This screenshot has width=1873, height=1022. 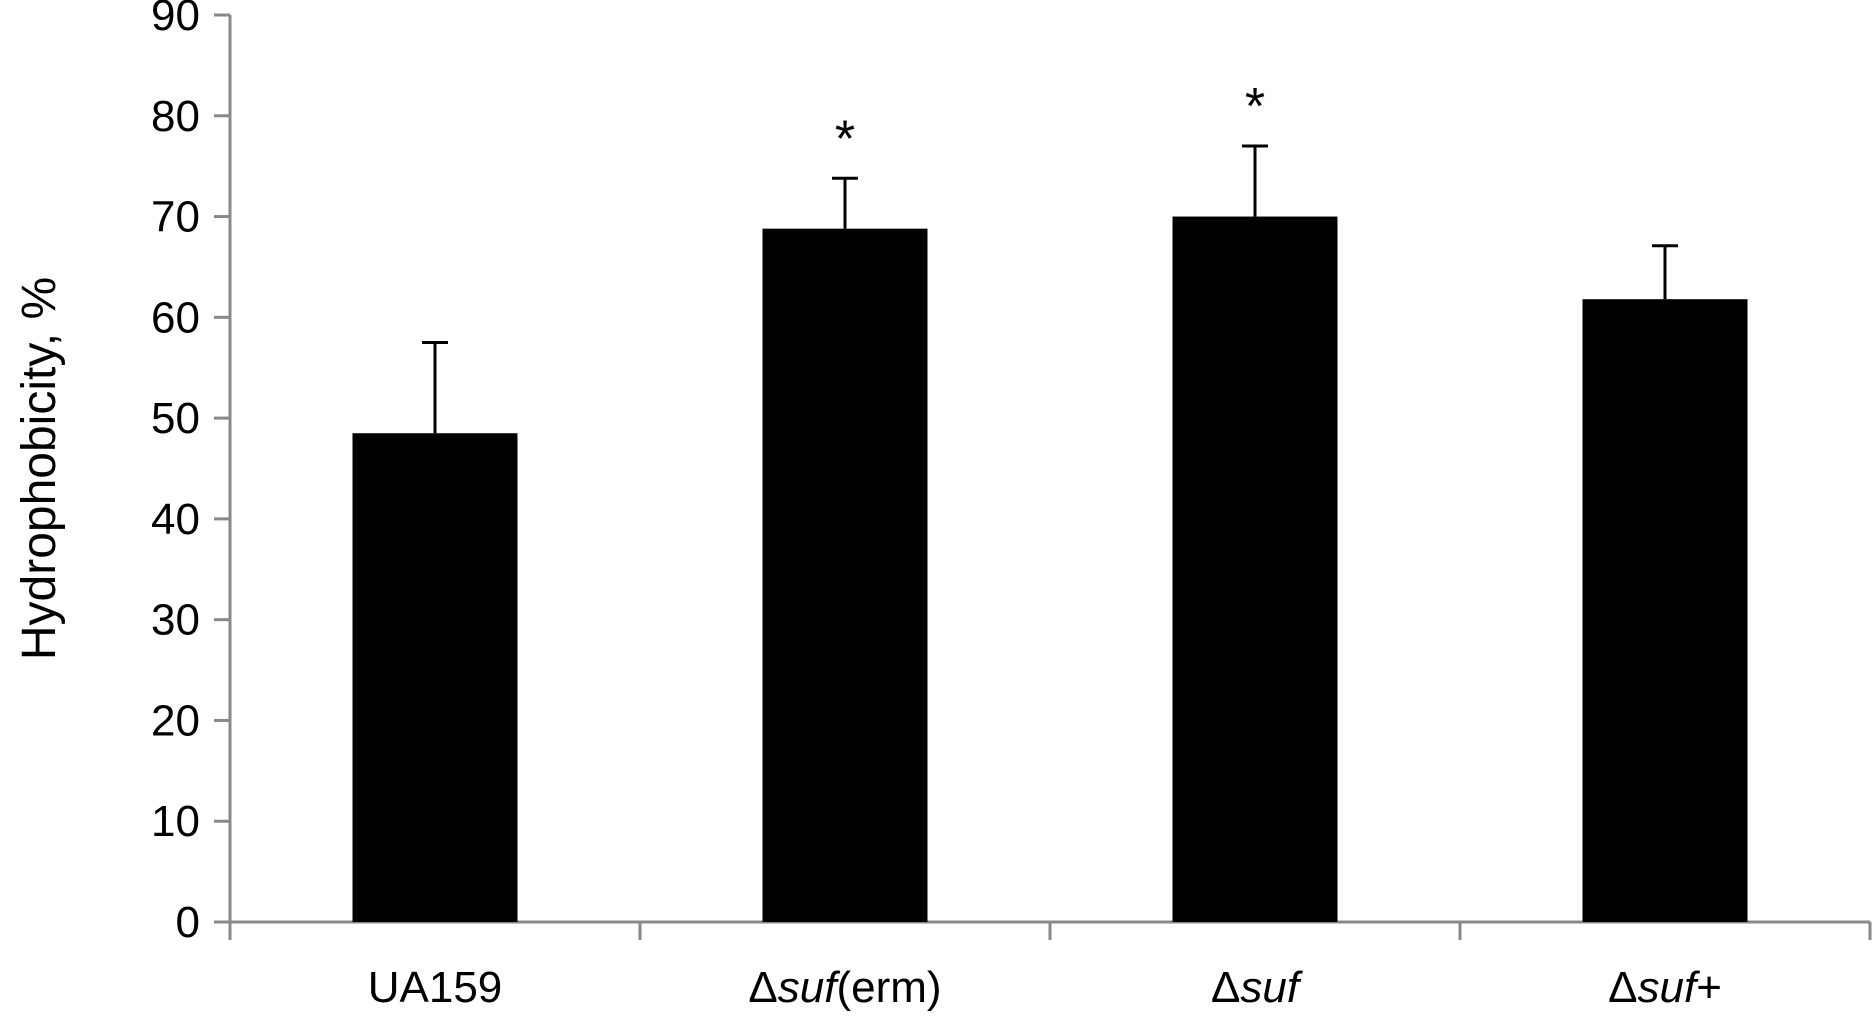 What do you see at coordinates (175, 116) in the screenshot?
I see `y-tick-label: 80` at bounding box center [175, 116].